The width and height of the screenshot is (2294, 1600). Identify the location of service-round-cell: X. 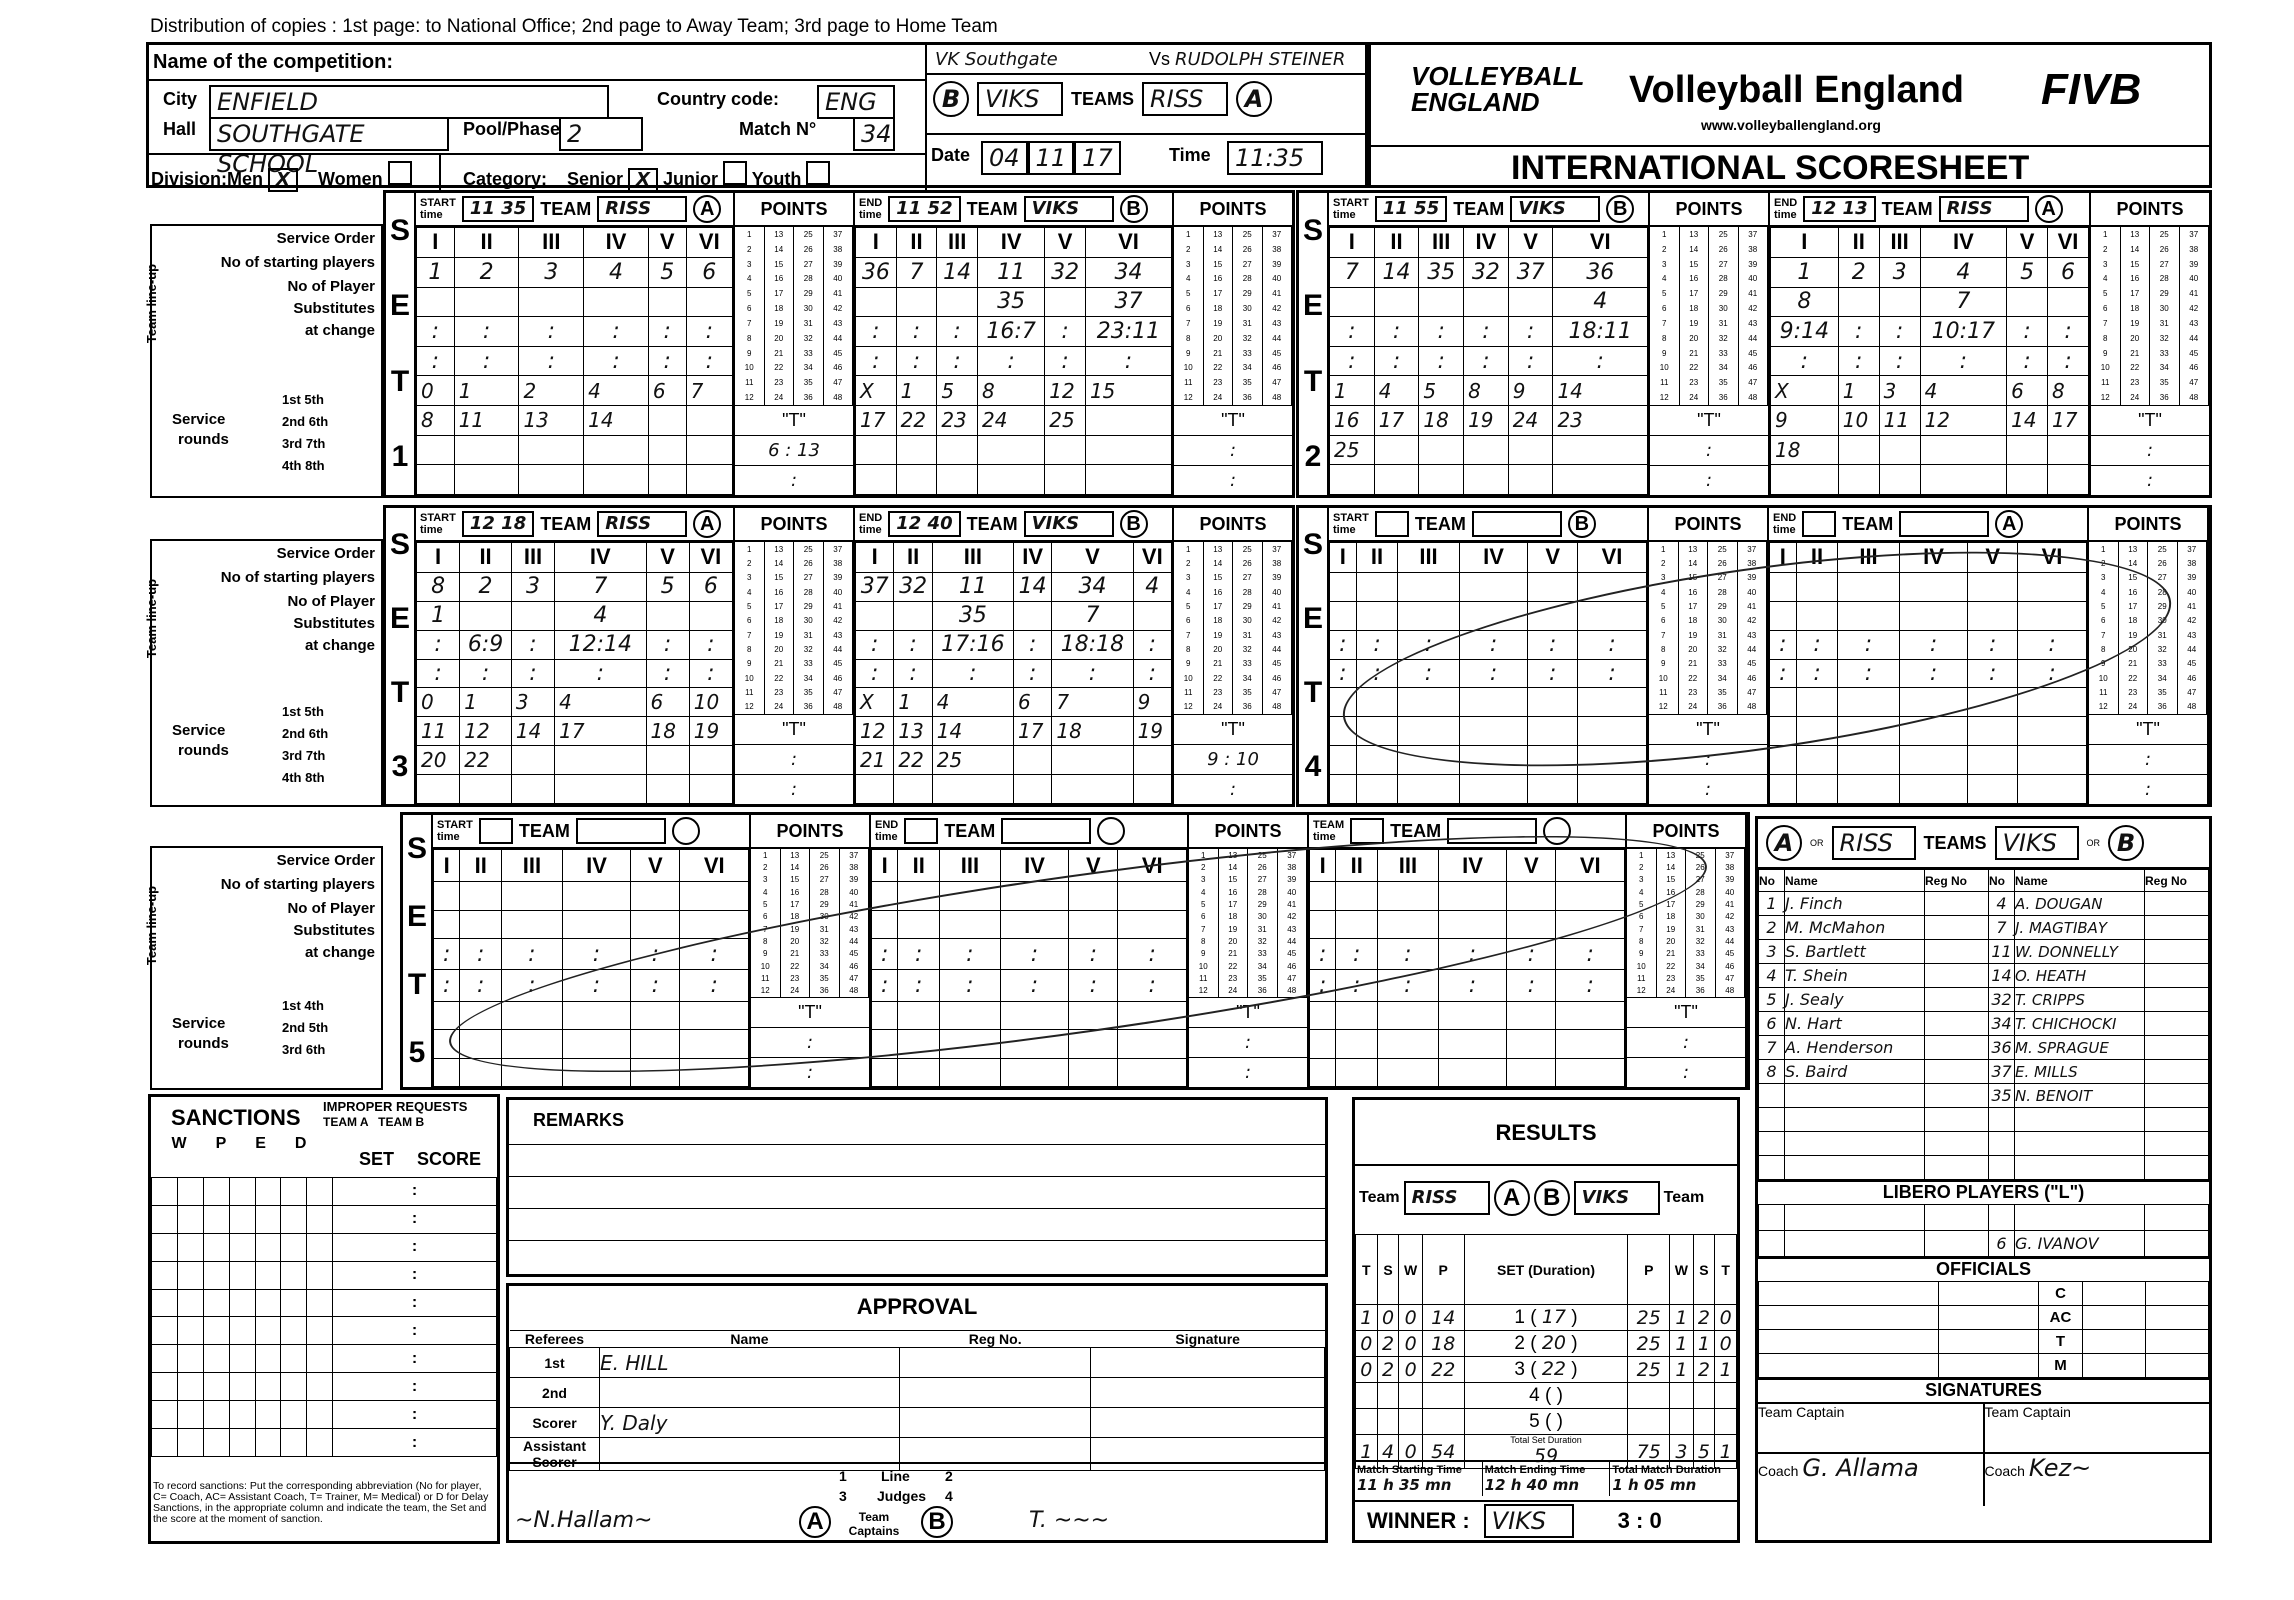
(876, 391).